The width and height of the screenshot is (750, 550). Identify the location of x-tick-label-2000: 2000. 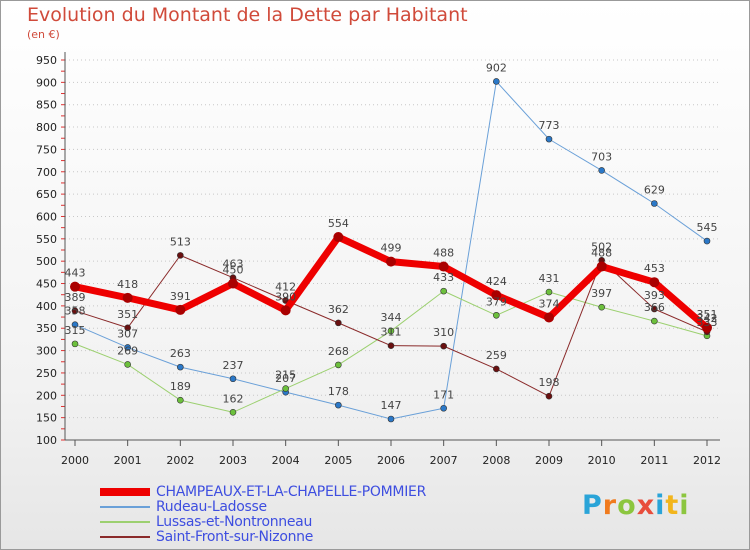
(75, 460).